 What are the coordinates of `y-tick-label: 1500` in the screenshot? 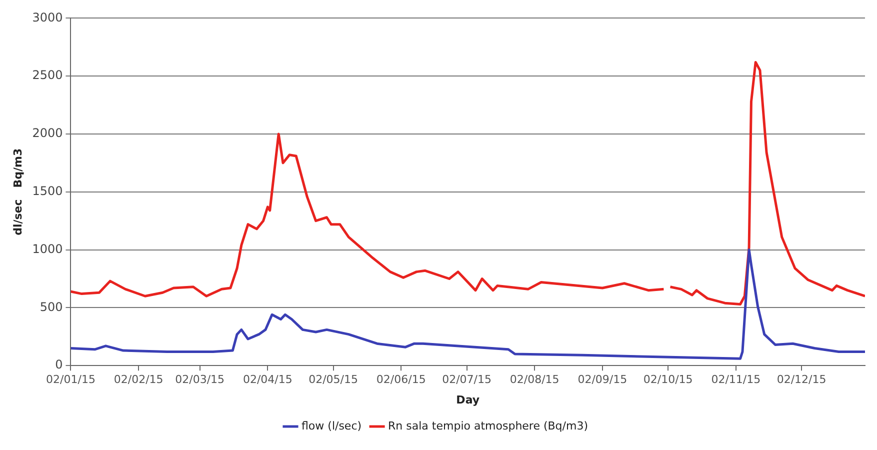 It's located at (47, 191).